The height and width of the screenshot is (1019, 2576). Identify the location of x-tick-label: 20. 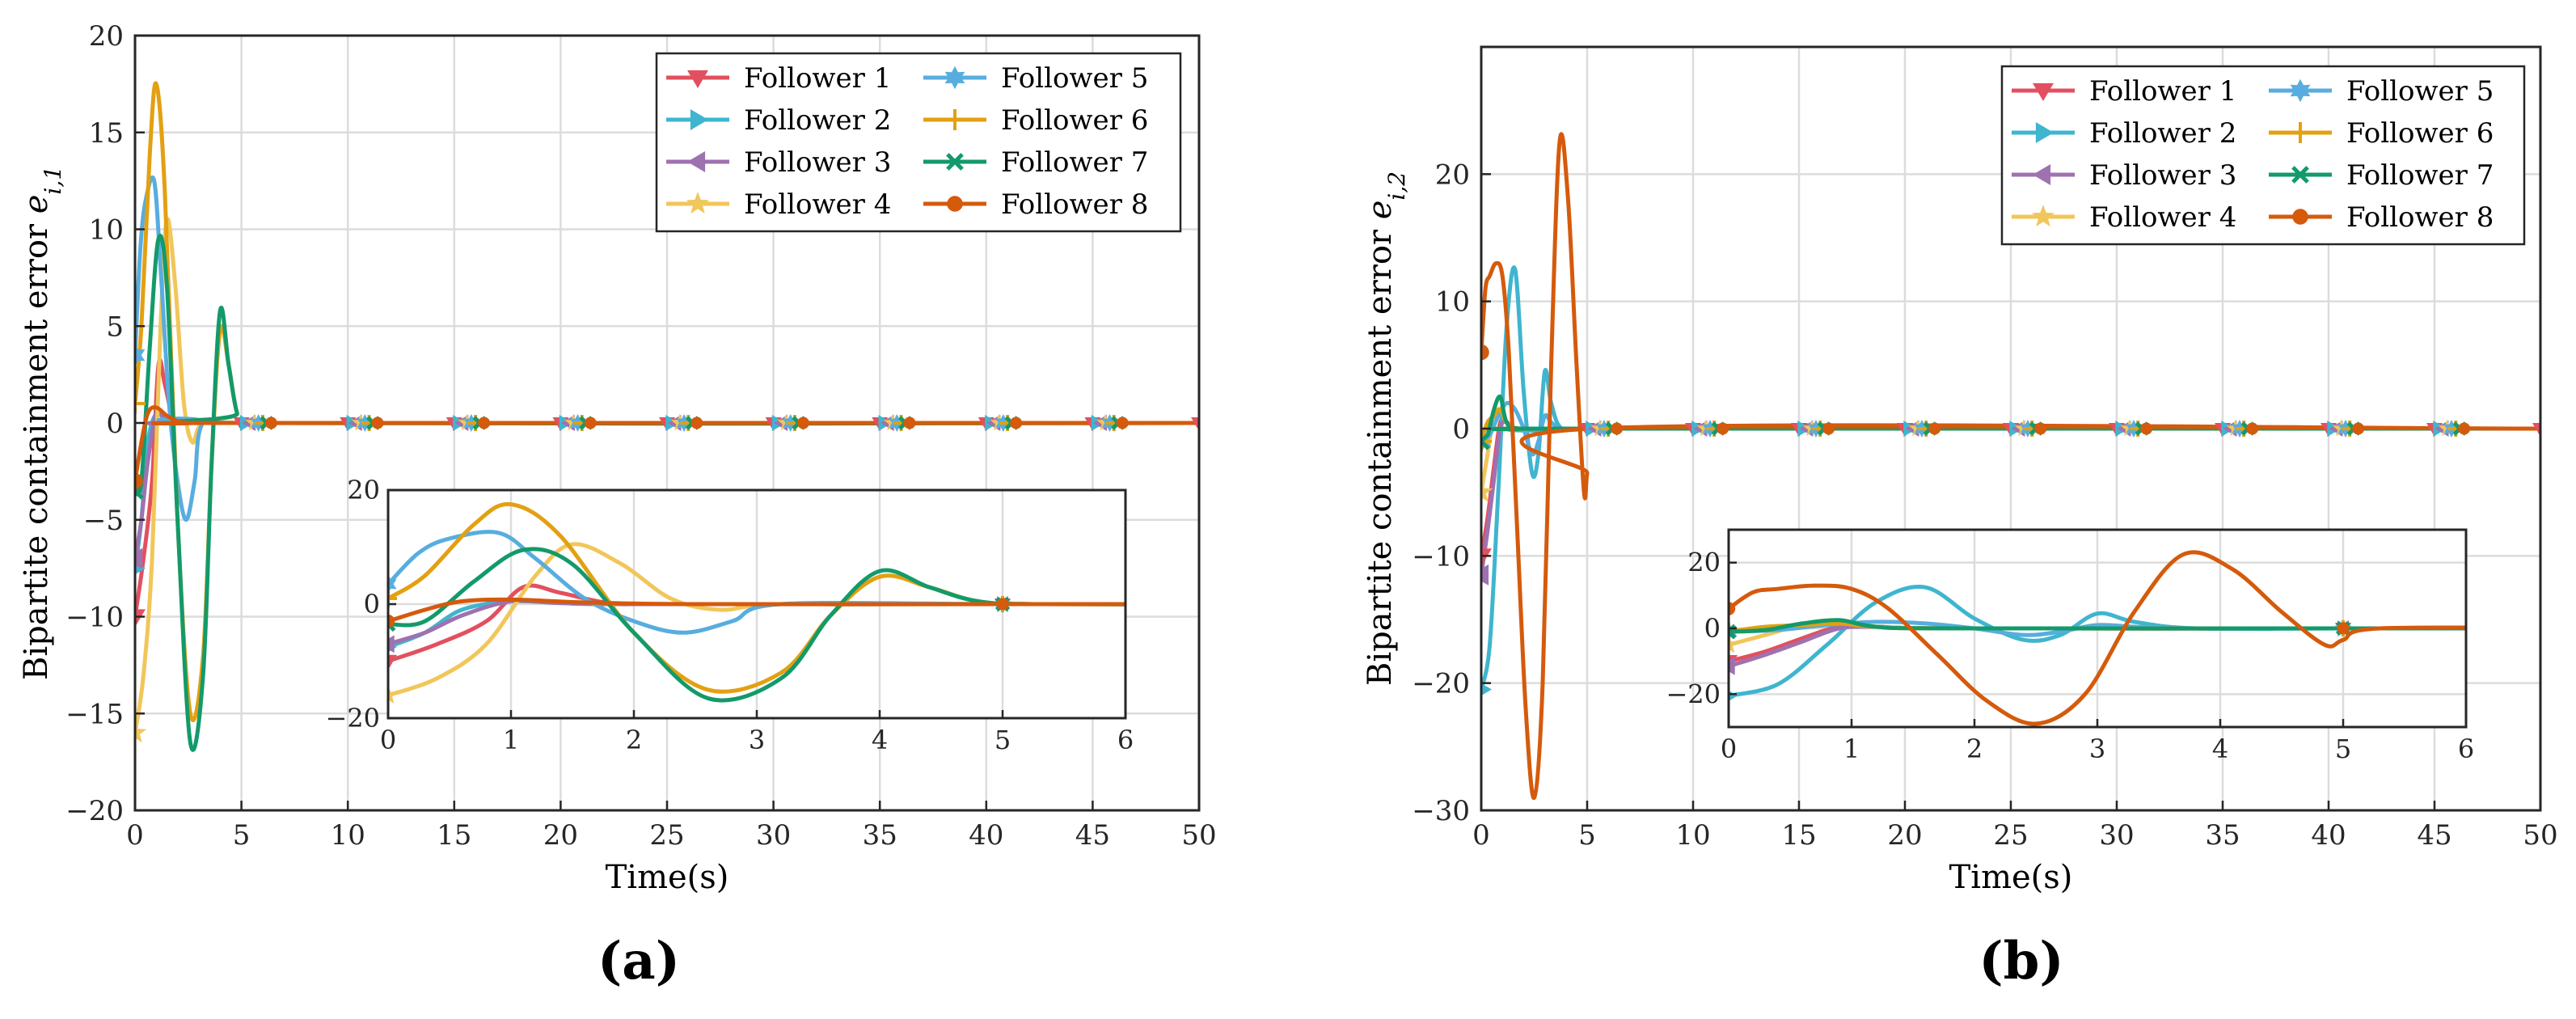
(1904, 835).